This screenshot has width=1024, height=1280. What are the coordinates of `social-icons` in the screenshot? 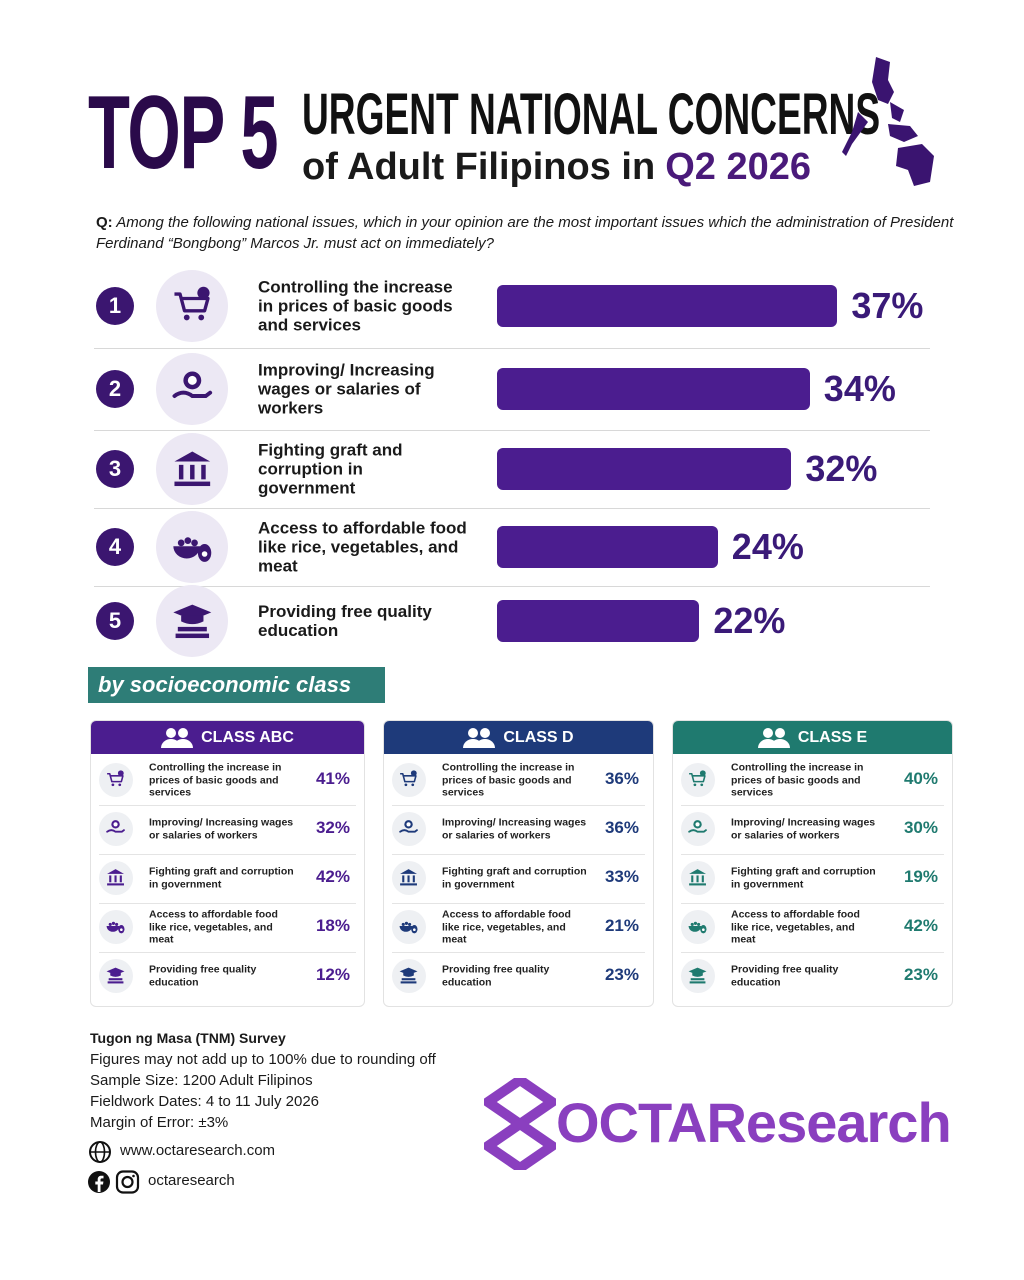 It's located at (114, 1182).